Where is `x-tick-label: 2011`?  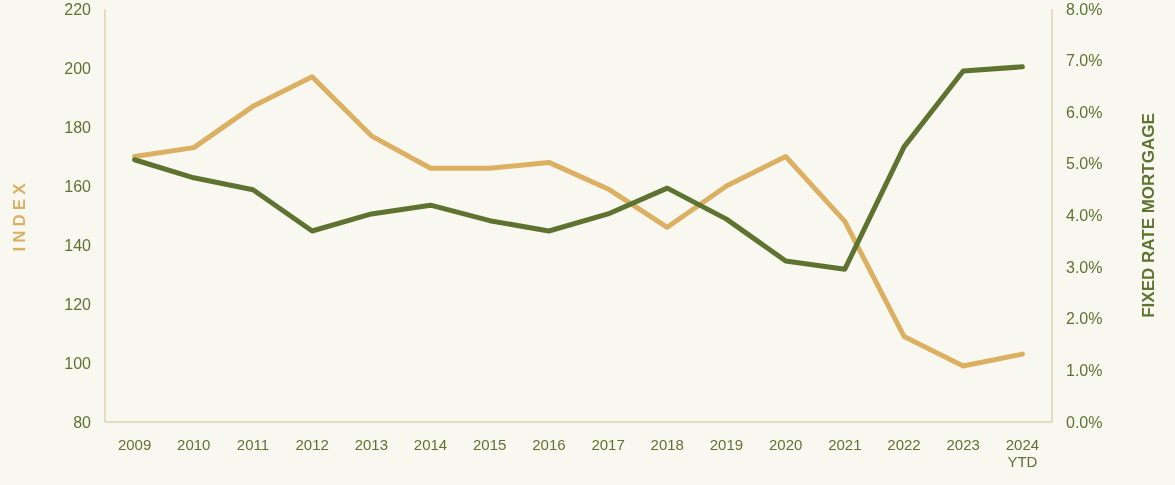 x-tick-label: 2011 is located at coordinates (253, 444).